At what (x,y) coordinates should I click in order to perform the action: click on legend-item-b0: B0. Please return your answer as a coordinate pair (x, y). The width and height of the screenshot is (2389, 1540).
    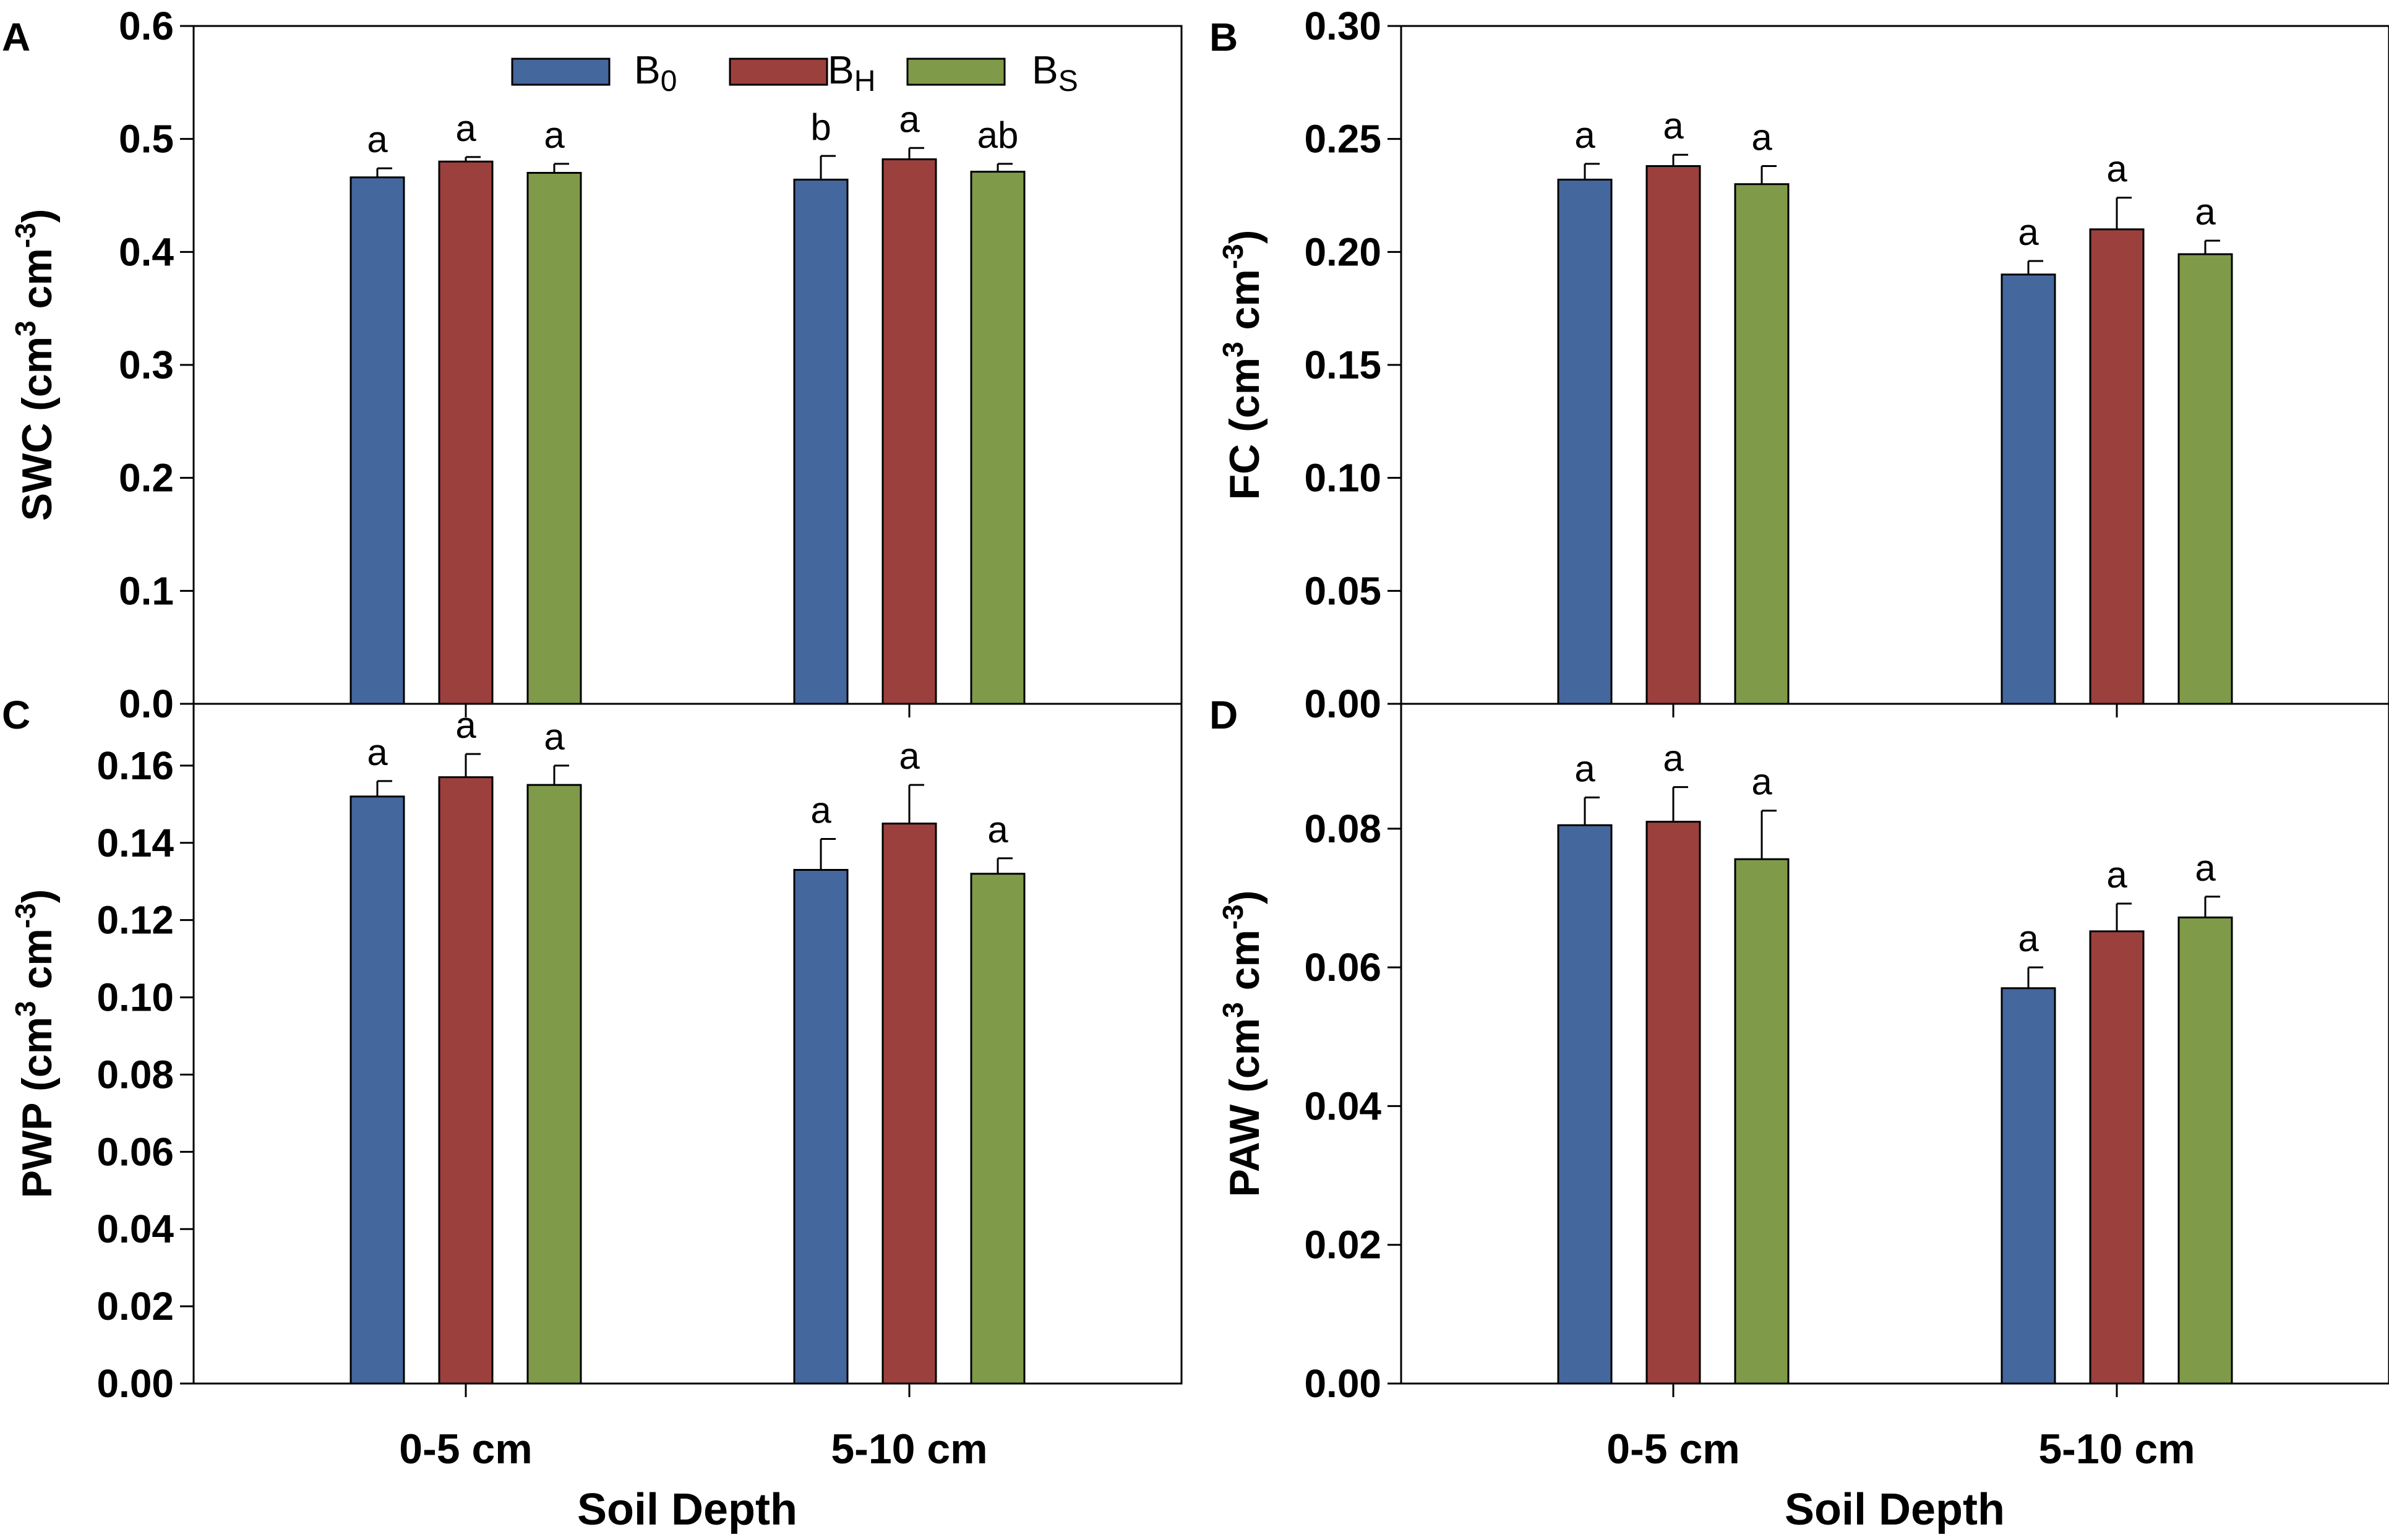
    Looking at the image, I should click on (594, 73).